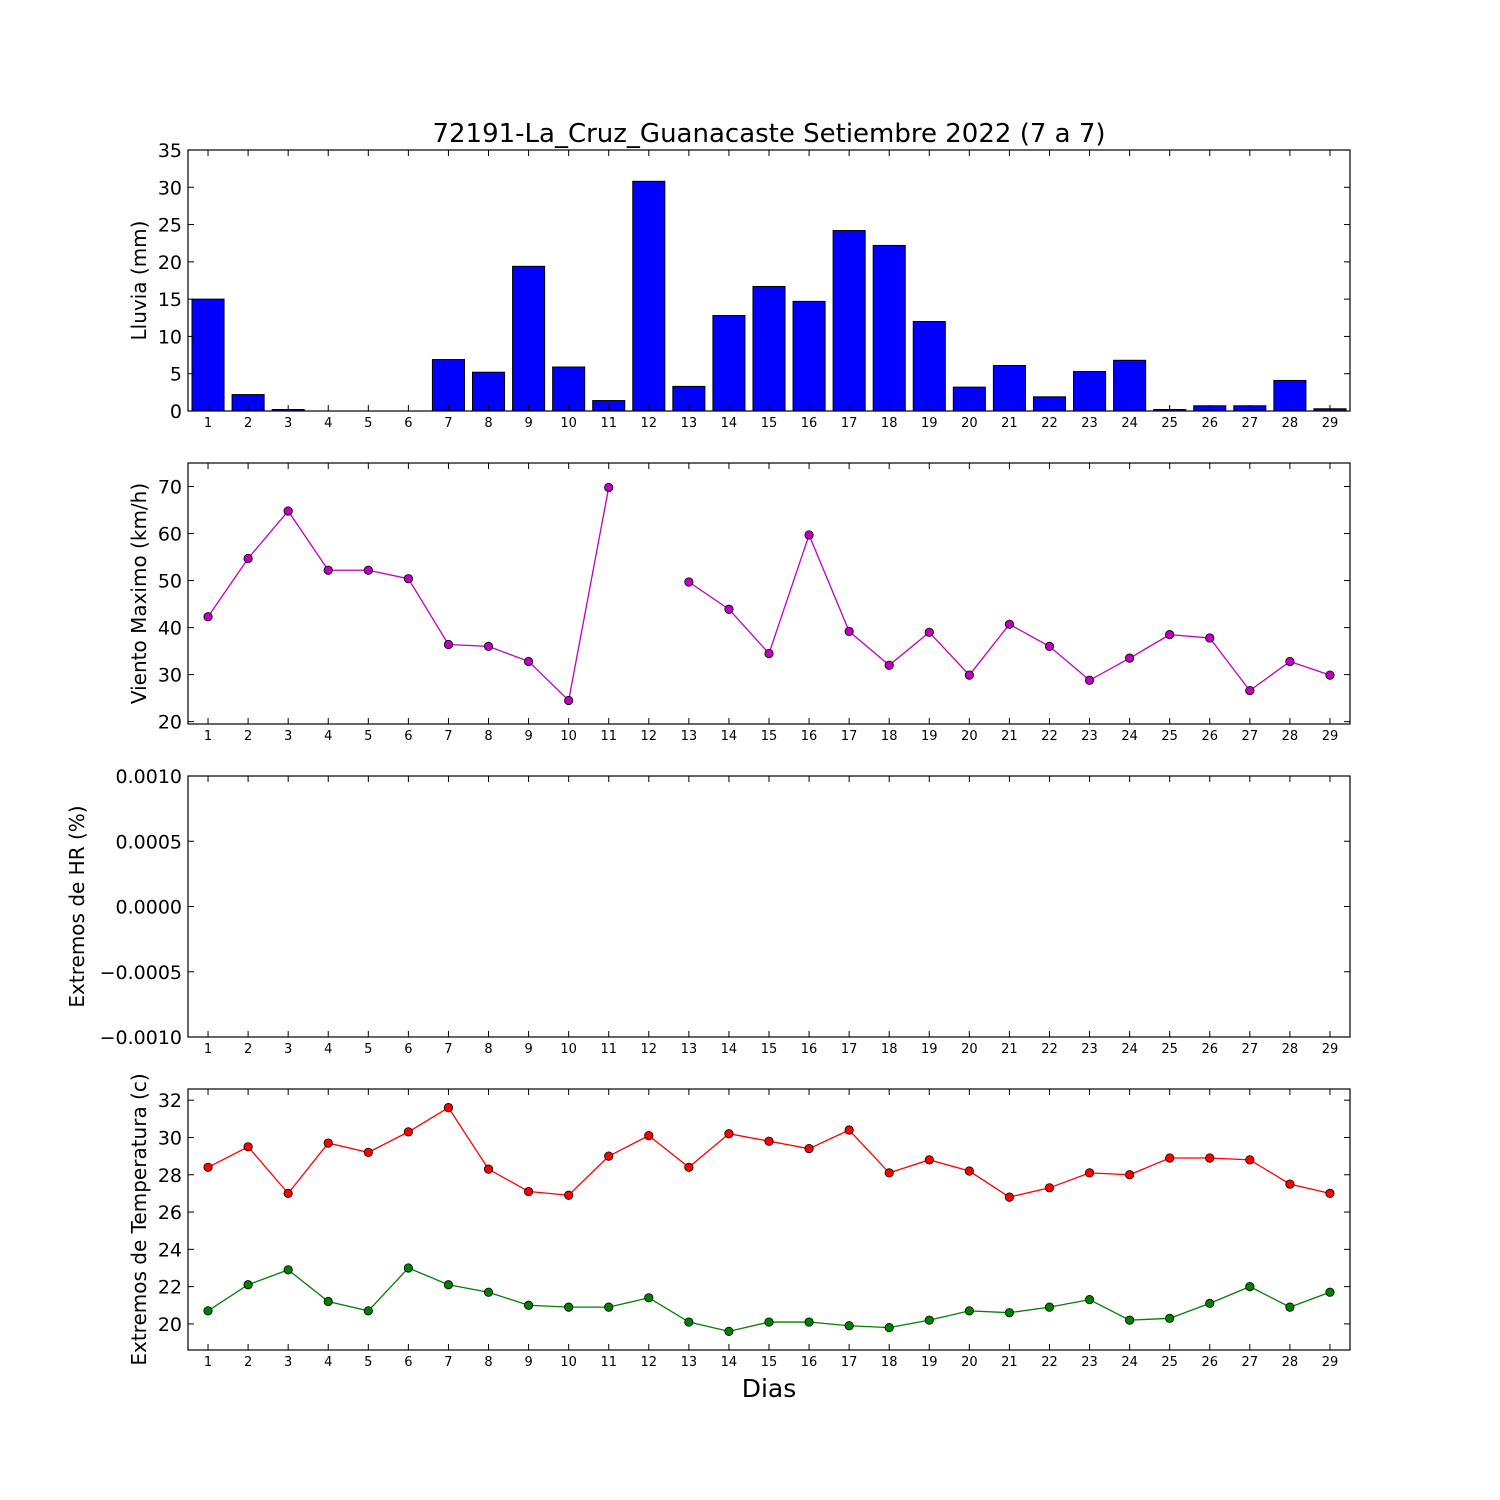 The width and height of the screenshot is (1500, 1500). What do you see at coordinates (170, 1176) in the screenshot?
I see `temperatura-ytick-label: 28` at bounding box center [170, 1176].